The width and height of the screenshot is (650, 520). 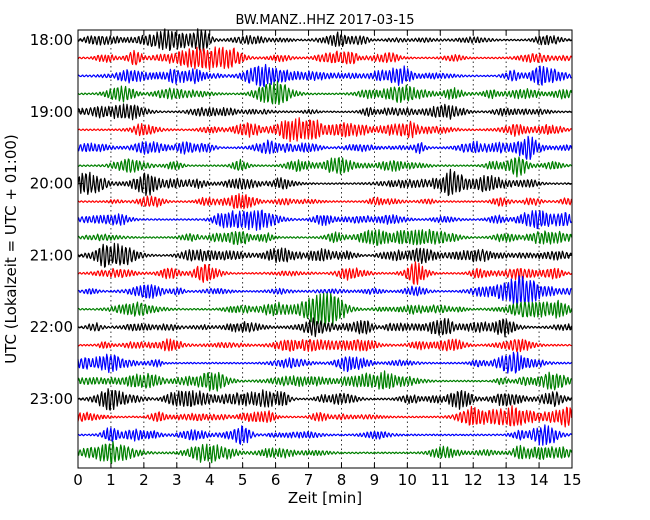 I want to click on x-tick-label: 13, so click(x=506, y=480).